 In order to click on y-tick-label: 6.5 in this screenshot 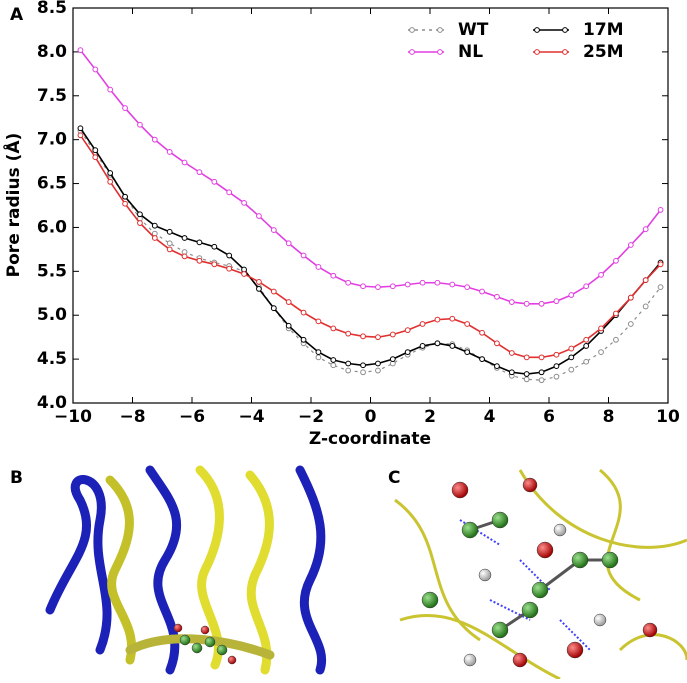, I will do `click(52, 184)`.